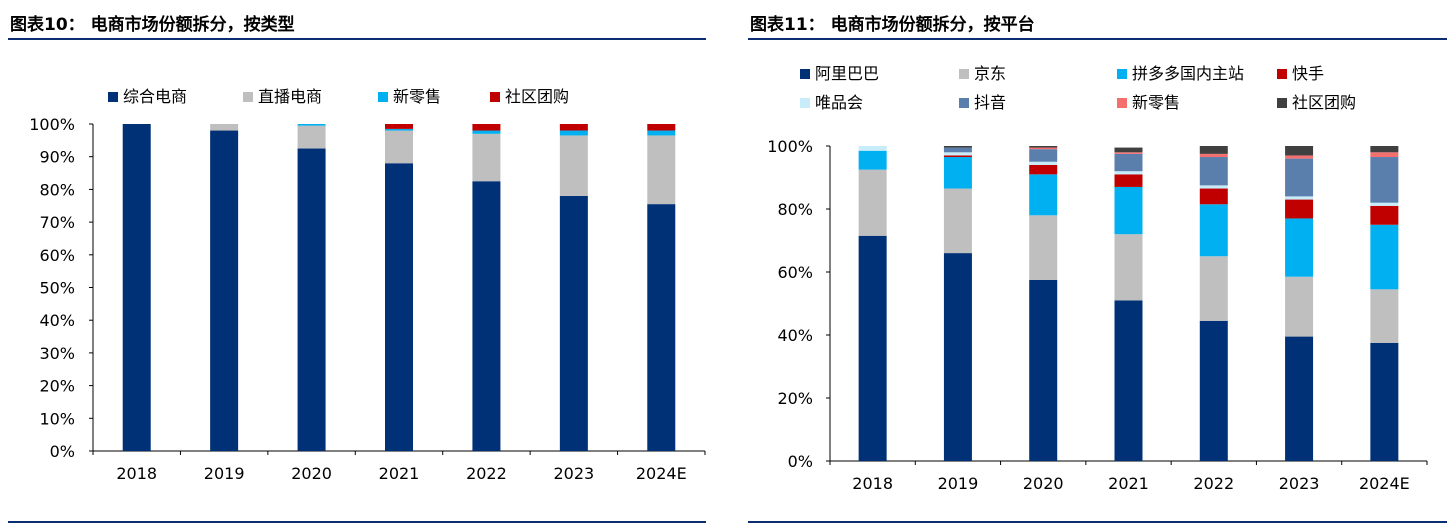 This screenshot has width=1451, height=527. I want to click on y-tick-label: 90%, so click(57, 157).